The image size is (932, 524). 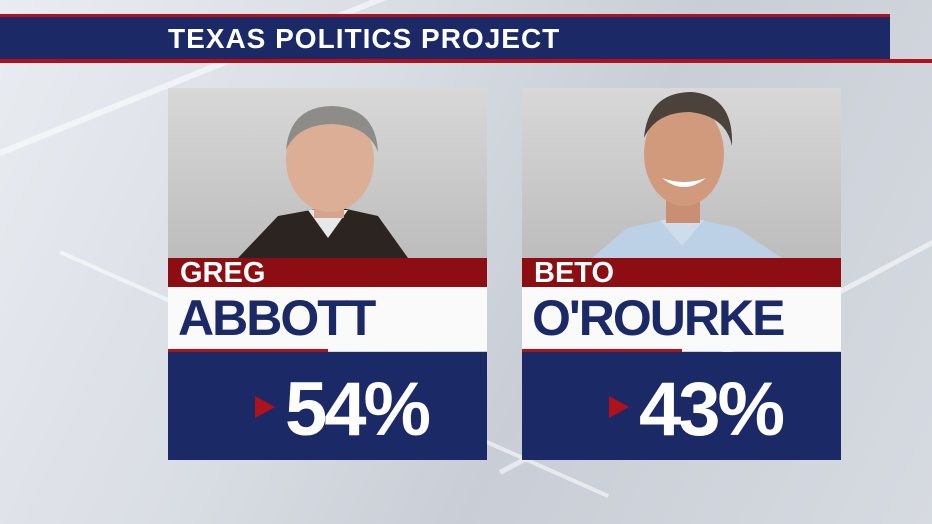 What do you see at coordinates (658, 318) in the screenshot?
I see `last-name: O'ROURKE` at bounding box center [658, 318].